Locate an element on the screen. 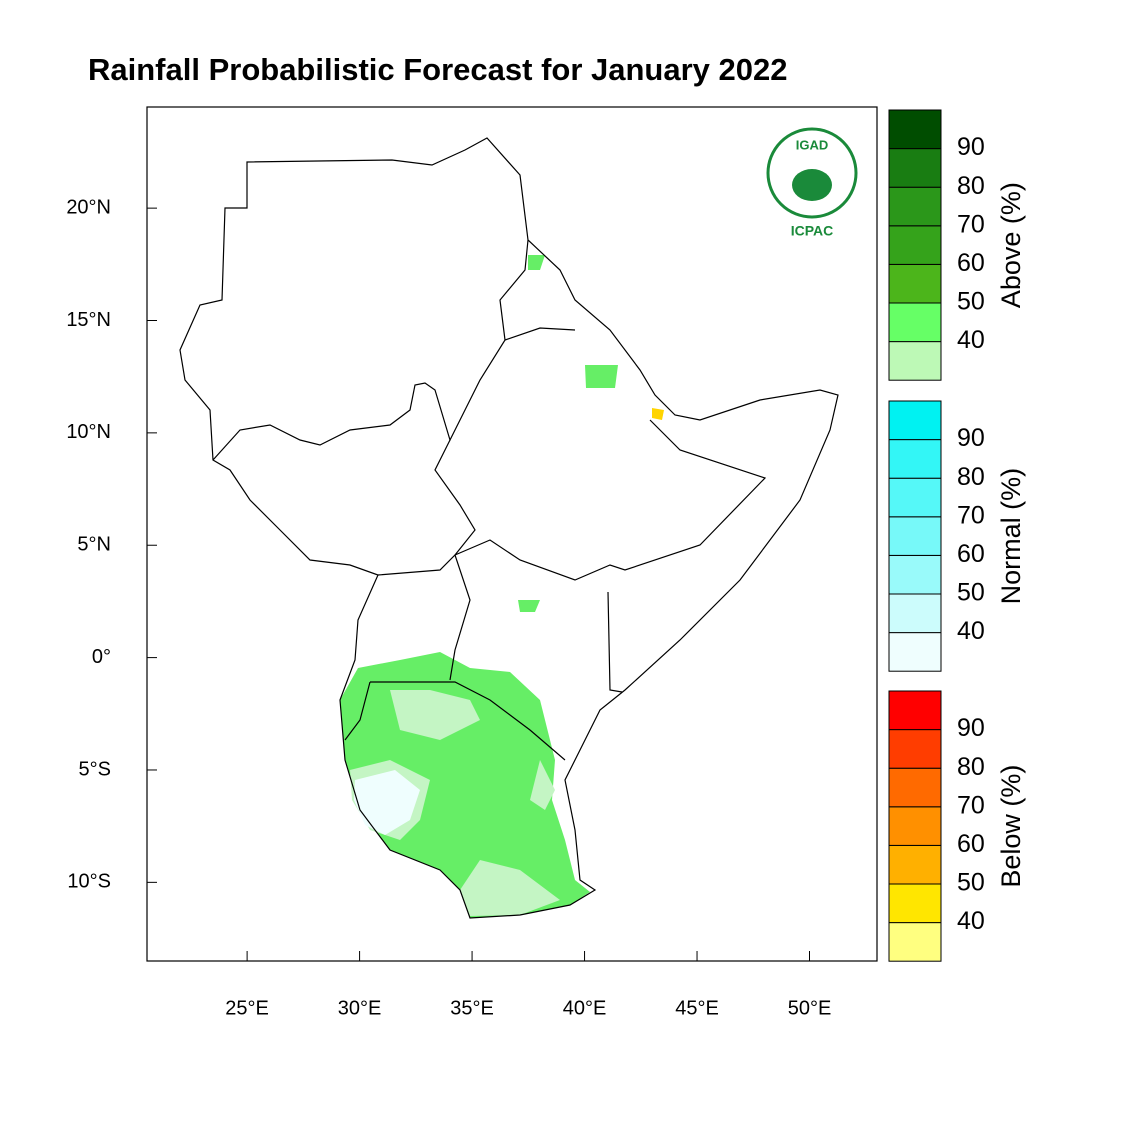 This screenshot has width=1125, height=1125. y-tick-label: 10°N is located at coordinates (88, 432).